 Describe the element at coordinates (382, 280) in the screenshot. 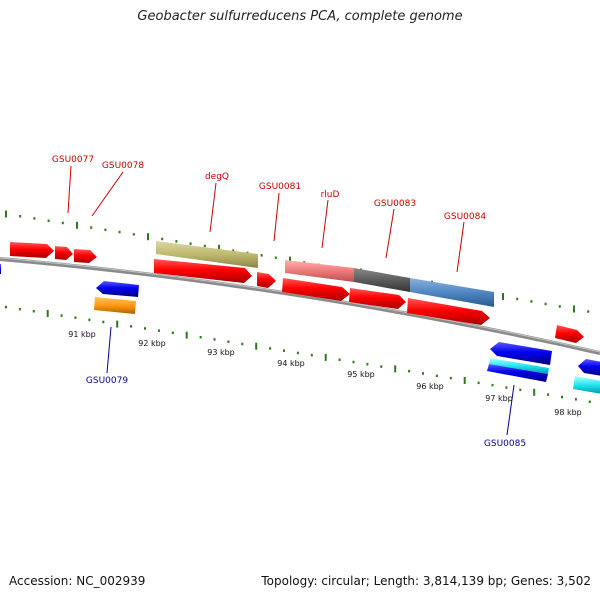

I see `gene-rlud-bar` at that location.